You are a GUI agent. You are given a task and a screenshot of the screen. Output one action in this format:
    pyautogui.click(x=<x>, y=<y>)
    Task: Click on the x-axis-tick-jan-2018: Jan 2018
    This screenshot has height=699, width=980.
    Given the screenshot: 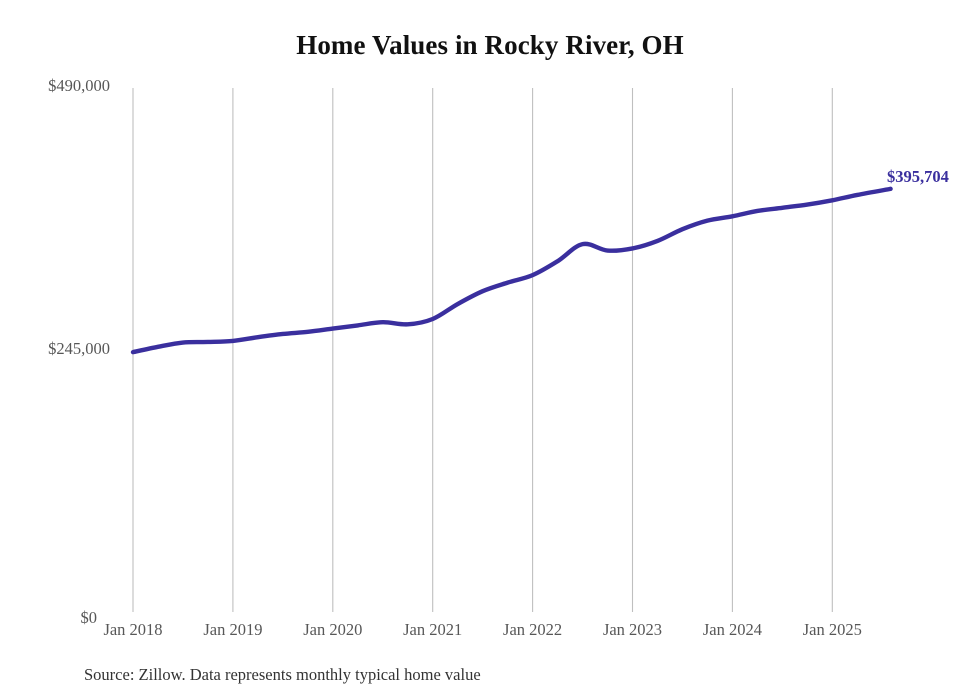 What is the action you would take?
    pyautogui.click(x=133, y=629)
    